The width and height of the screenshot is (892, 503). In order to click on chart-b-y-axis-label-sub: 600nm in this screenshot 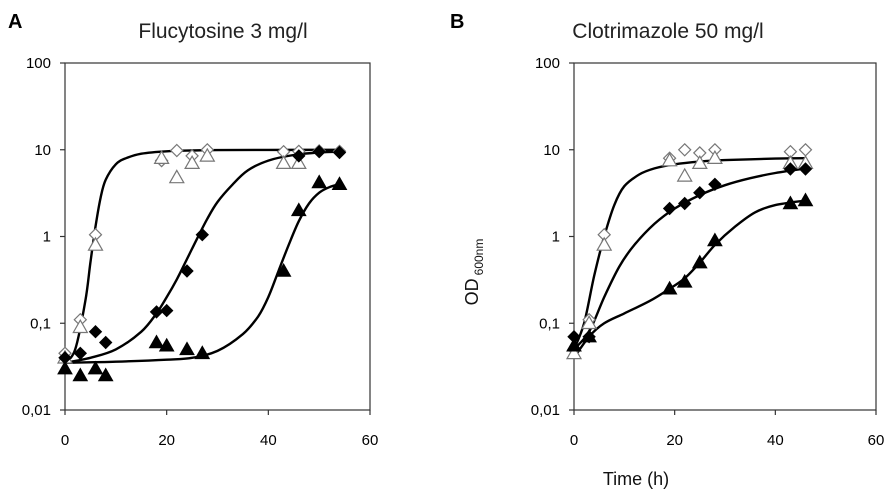, I will do `click(479, 257)`.